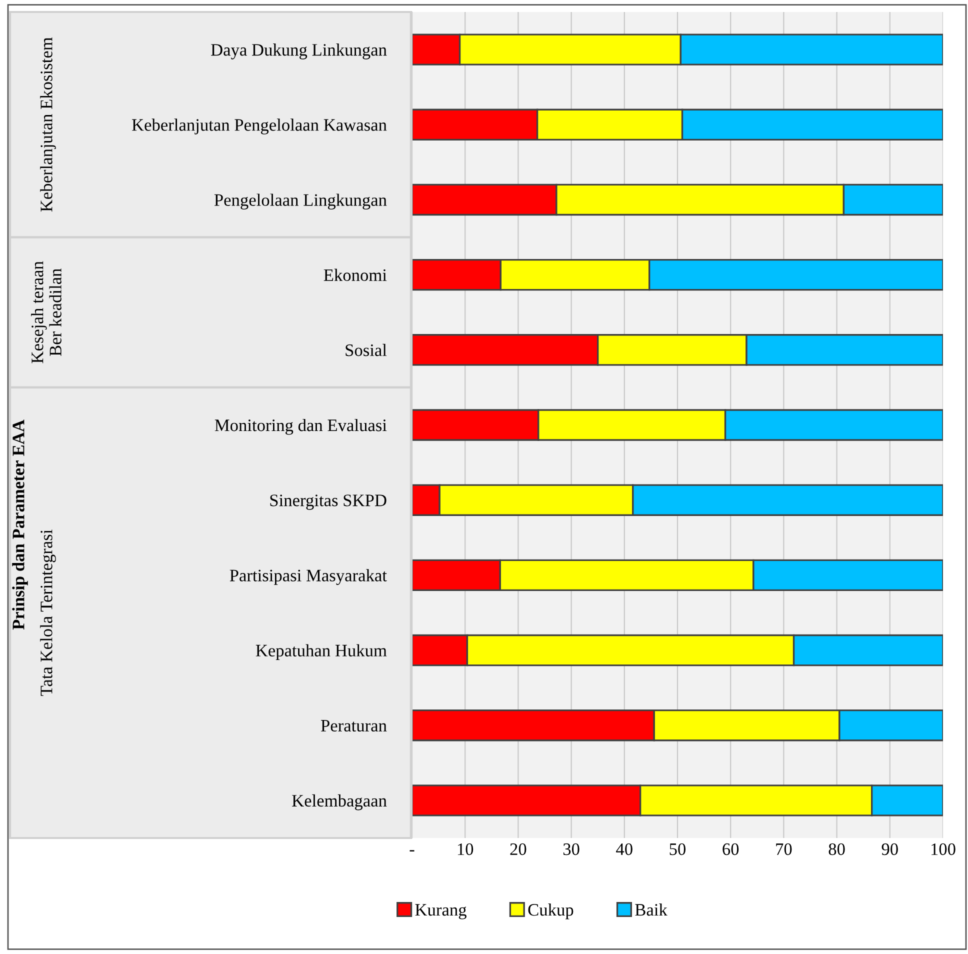 The width and height of the screenshot is (968, 954). Describe the element at coordinates (784, 849) in the screenshot. I see `x-tick-label: 70` at that location.